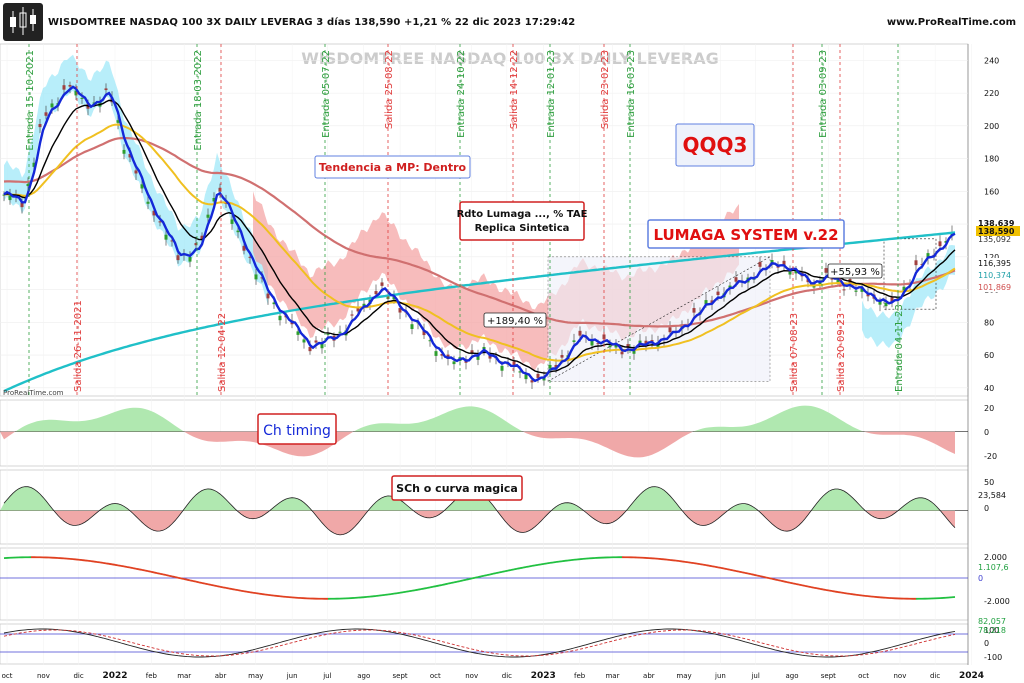 The image size is (1024, 683). What do you see at coordinates (543, 676) in the screenshot?
I see `x-tick-label: 2023` at bounding box center [543, 676].